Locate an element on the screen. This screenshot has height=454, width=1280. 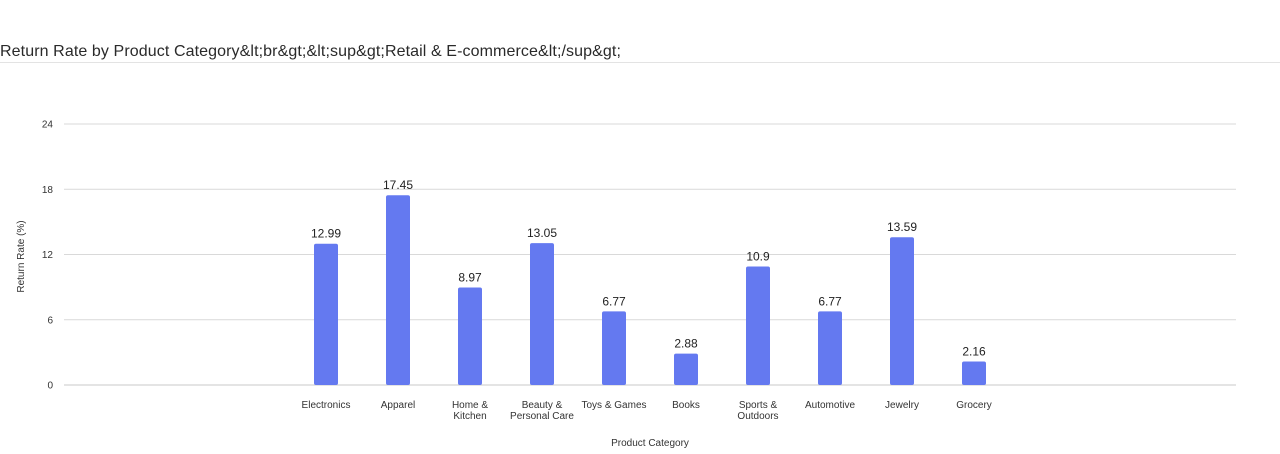
data-label: 13.05 is located at coordinates (542, 233).